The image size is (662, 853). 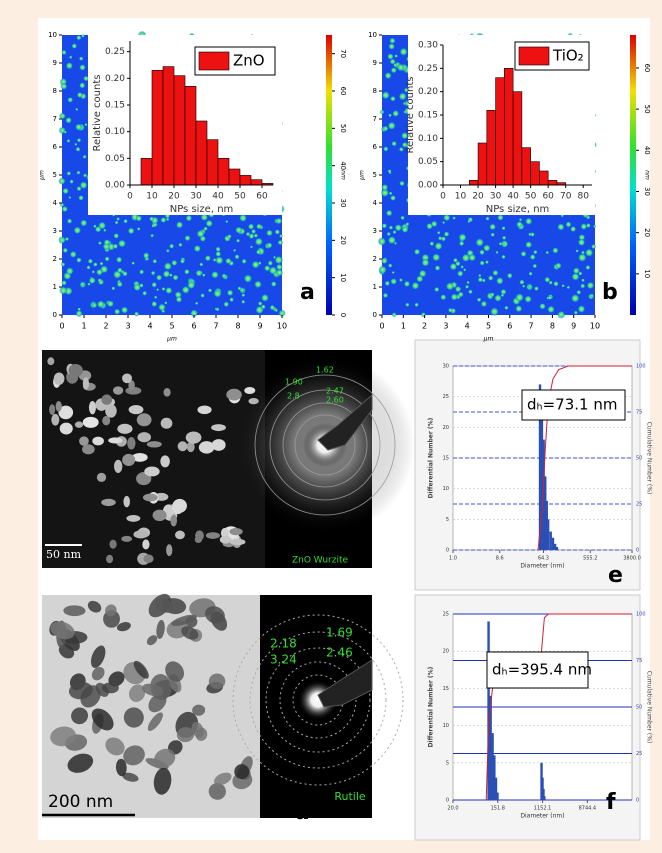 What do you see at coordinates (531, 326) in the screenshot?
I see `x-tick-label: 7` at bounding box center [531, 326].